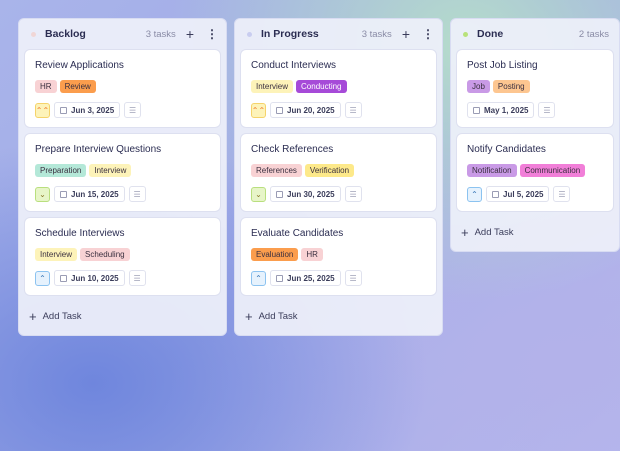  I want to click on tag: Notification, so click(492, 170).